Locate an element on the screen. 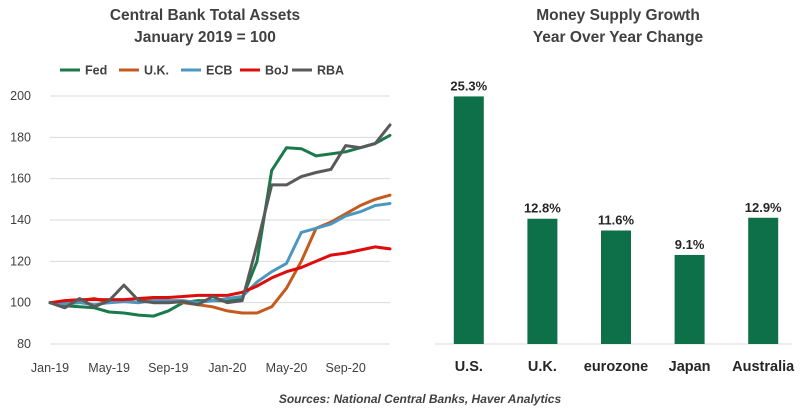 This screenshot has height=409, width=800. x-category-label: U.S. is located at coordinates (469, 367).